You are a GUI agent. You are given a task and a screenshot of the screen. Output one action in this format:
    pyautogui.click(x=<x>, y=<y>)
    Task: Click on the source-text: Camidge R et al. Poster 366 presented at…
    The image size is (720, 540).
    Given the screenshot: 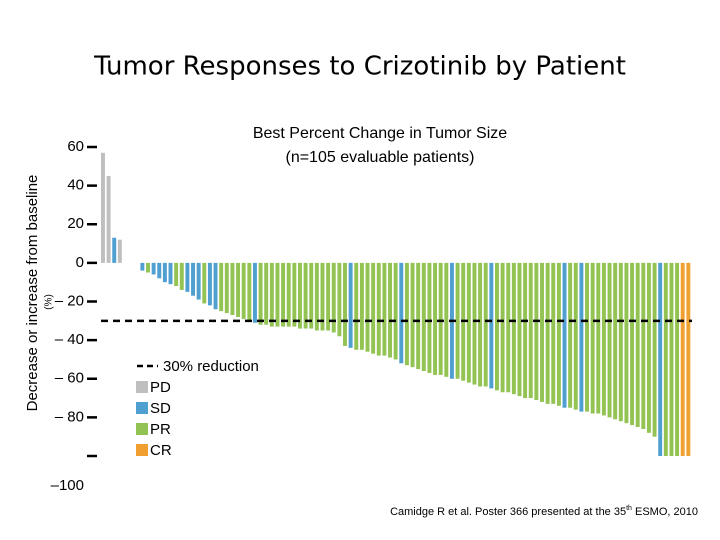 What is the action you would take?
    pyautogui.click(x=508, y=512)
    